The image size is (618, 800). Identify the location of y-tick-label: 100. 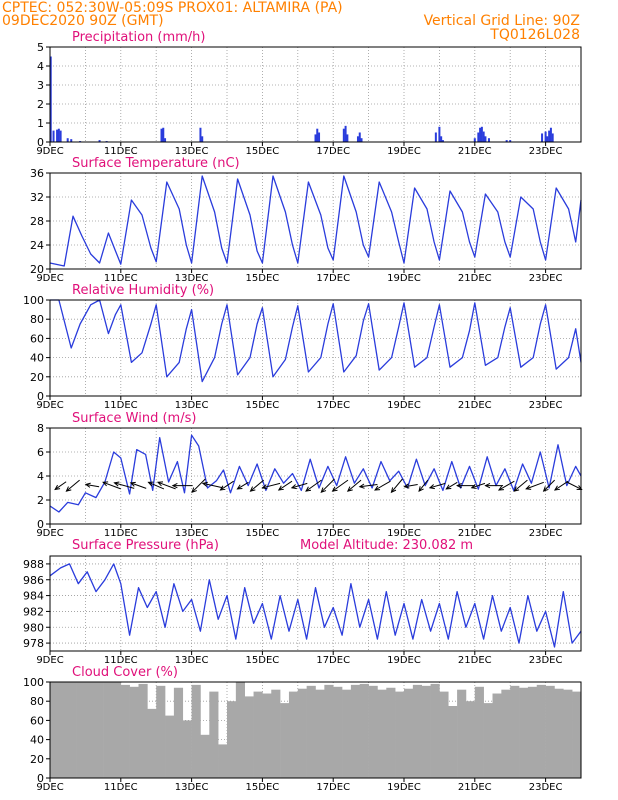
(33, 682).